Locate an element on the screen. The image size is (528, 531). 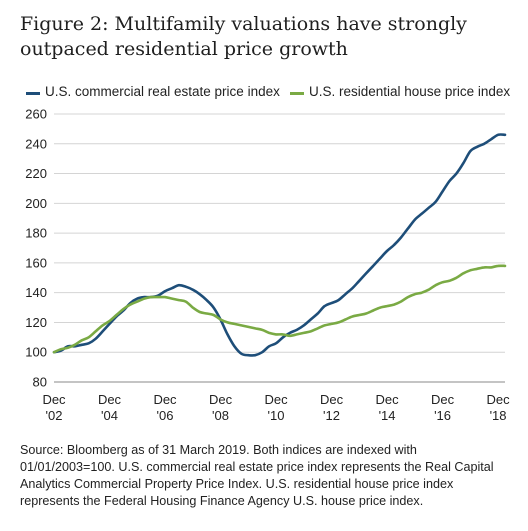
x-tick-label-5: Dec '12 is located at coordinates (332, 407).